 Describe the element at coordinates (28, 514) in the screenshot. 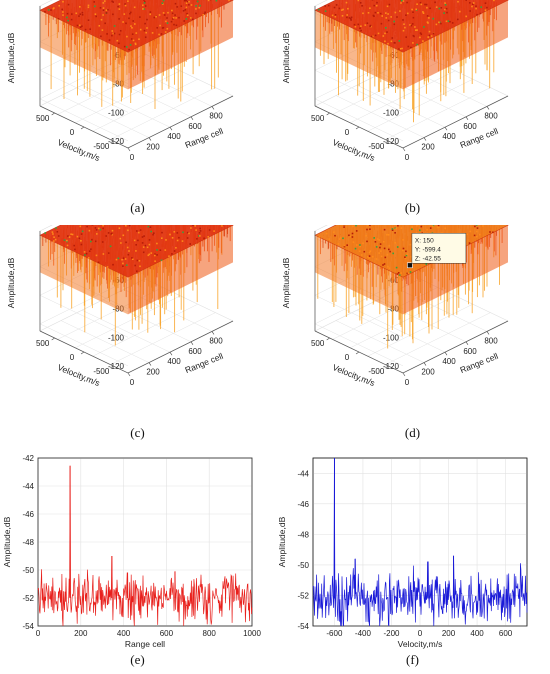

I see `y-tick-label: -46` at that location.